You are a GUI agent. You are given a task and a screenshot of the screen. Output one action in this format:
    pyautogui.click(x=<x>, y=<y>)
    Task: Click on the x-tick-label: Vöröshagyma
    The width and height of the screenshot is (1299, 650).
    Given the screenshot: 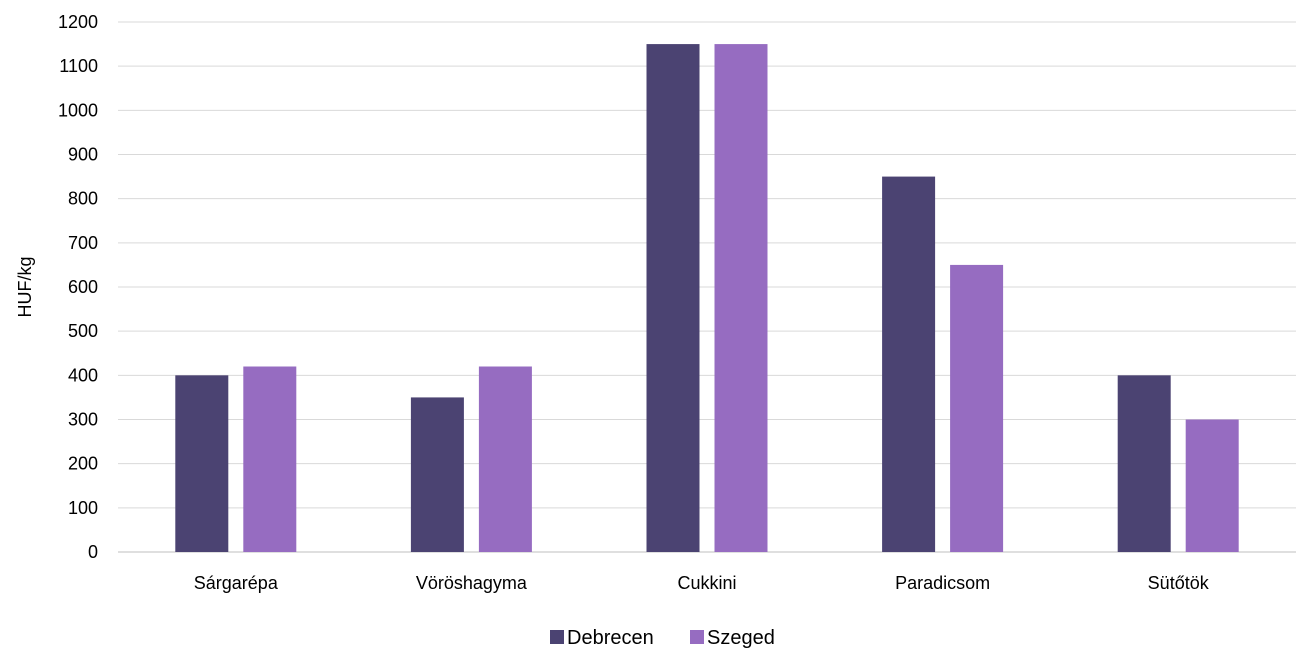 What is the action you would take?
    pyautogui.click(x=472, y=583)
    